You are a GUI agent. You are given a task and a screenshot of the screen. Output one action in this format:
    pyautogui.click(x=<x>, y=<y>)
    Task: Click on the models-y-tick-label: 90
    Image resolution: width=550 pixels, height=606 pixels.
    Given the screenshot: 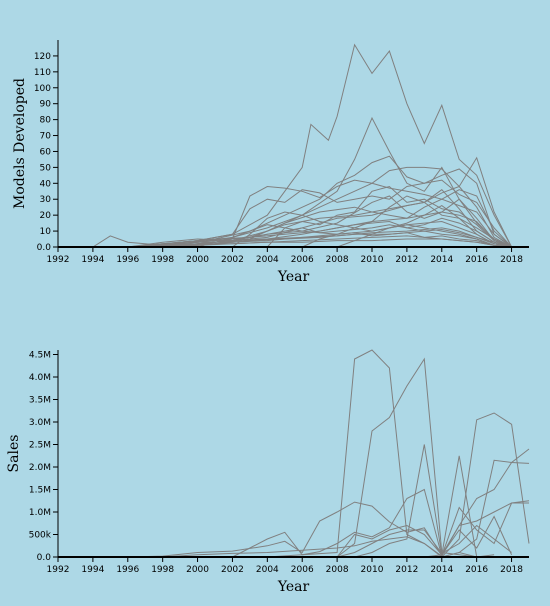 What is the action you would take?
    pyautogui.click(x=46, y=105)
    